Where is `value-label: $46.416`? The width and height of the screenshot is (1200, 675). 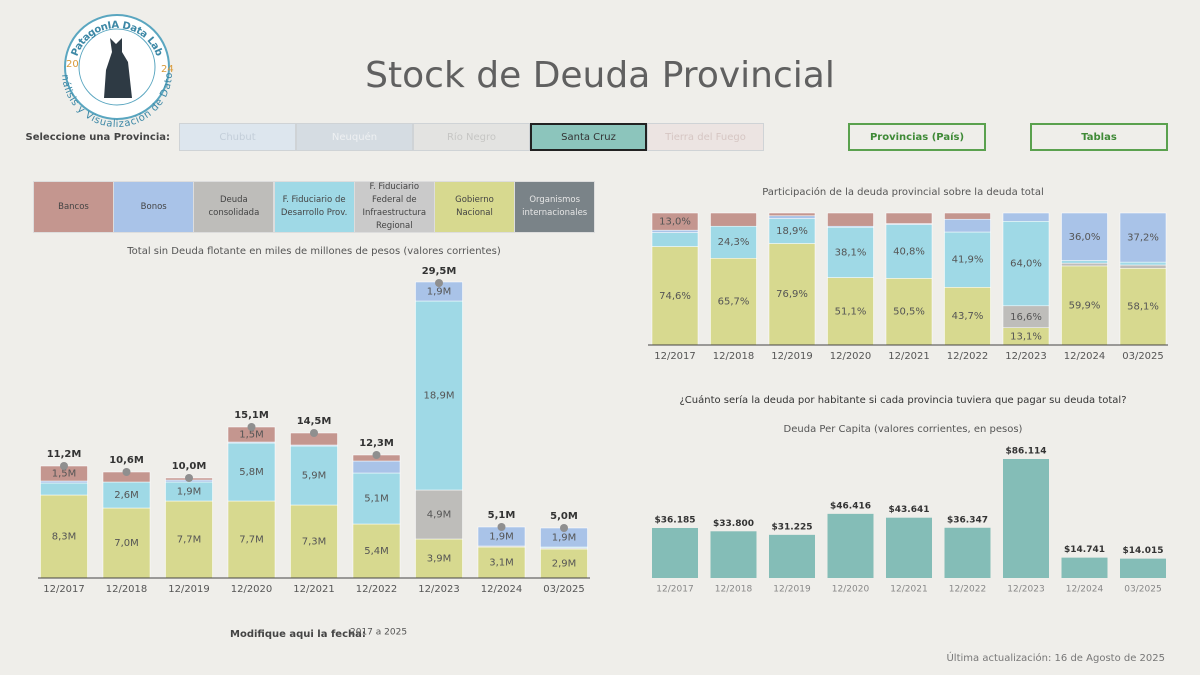 value-label: $46.416 is located at coordinates (850, 506).